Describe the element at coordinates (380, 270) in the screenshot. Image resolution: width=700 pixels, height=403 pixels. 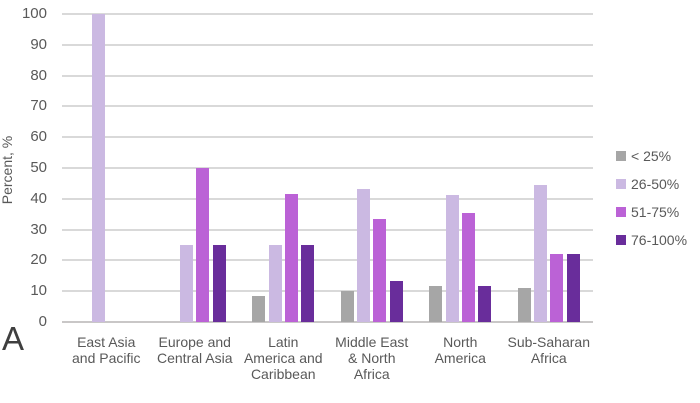
I see `bar-5175-group3` at that location.